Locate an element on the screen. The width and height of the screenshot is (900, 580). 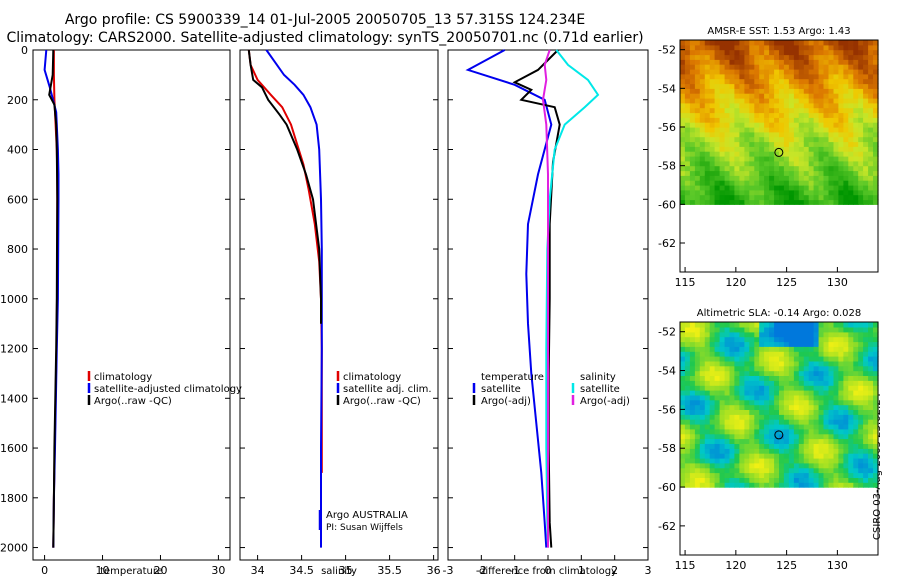
sst_map-xtick-label-0: 115 is located at coordinates (685, 282).